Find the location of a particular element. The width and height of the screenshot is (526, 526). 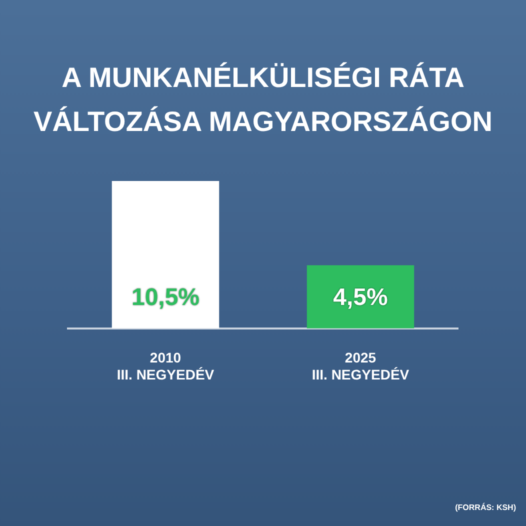

text: (FORRÁS: KSH) is located at coordinates (485, 507).